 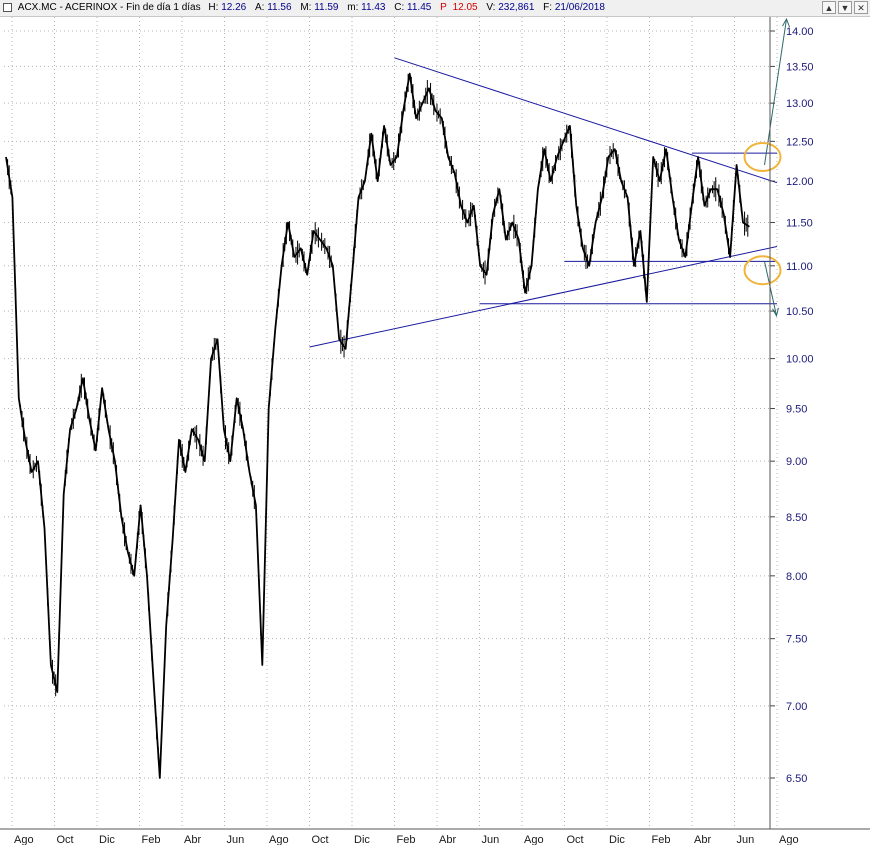 I want to click on y-tick-label: 6.50, so click(x=796, y=779).